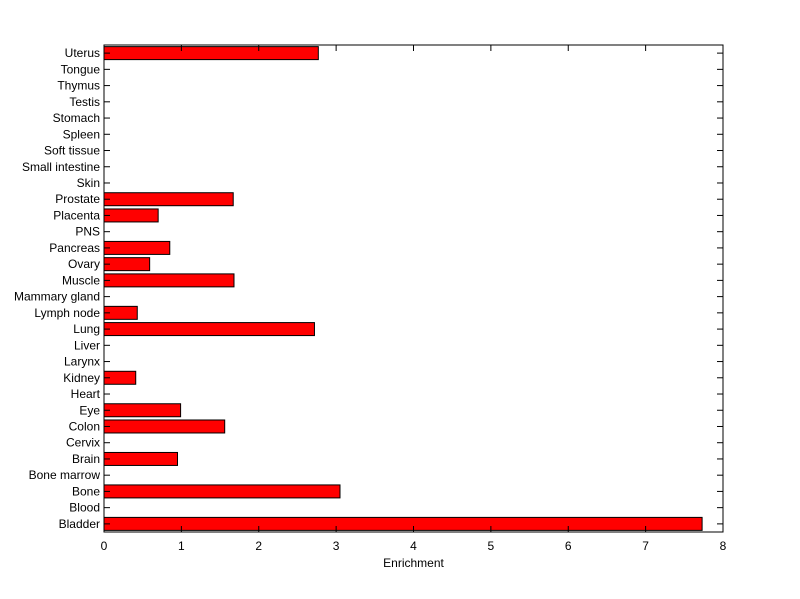 The image size is (800, 599). What do you see at coordinates (82, 362) in the screenshot?
I see `y-tick-label: Larynx` at bounding box center [82, 362].